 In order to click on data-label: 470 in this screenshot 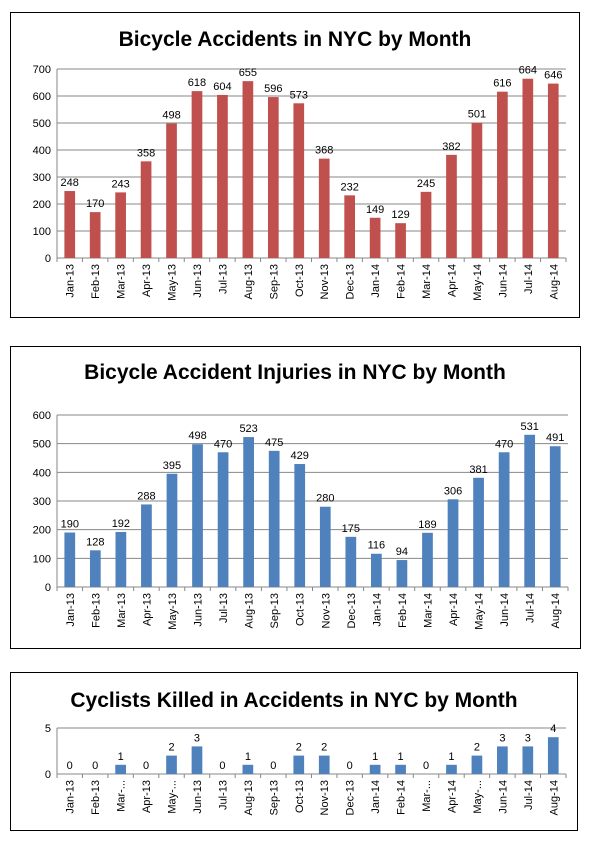, I will do `click(504, 444)`.